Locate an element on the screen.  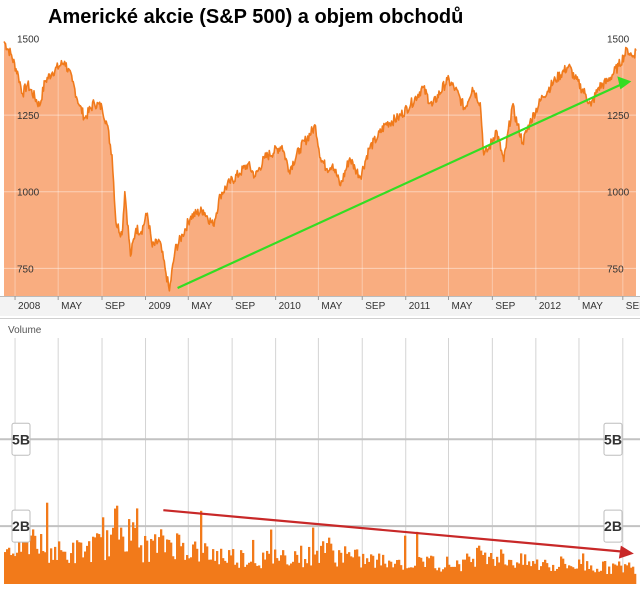
x-tick-label-1: MAY is located at coordinates (71, 306).